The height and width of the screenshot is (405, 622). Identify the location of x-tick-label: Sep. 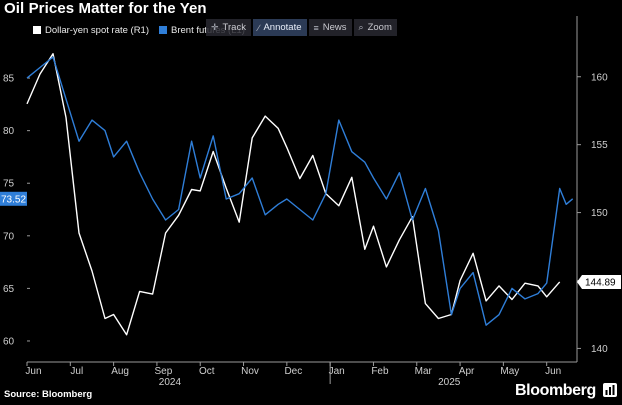
(164, 371).